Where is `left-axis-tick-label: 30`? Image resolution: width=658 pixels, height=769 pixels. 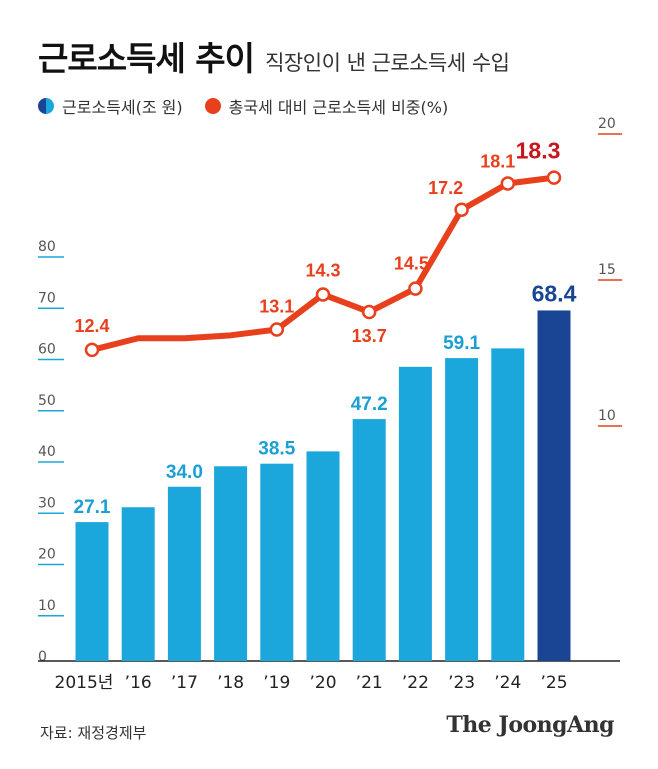
left-axis-tick-label: 30 is located at coordinates (47, 503).